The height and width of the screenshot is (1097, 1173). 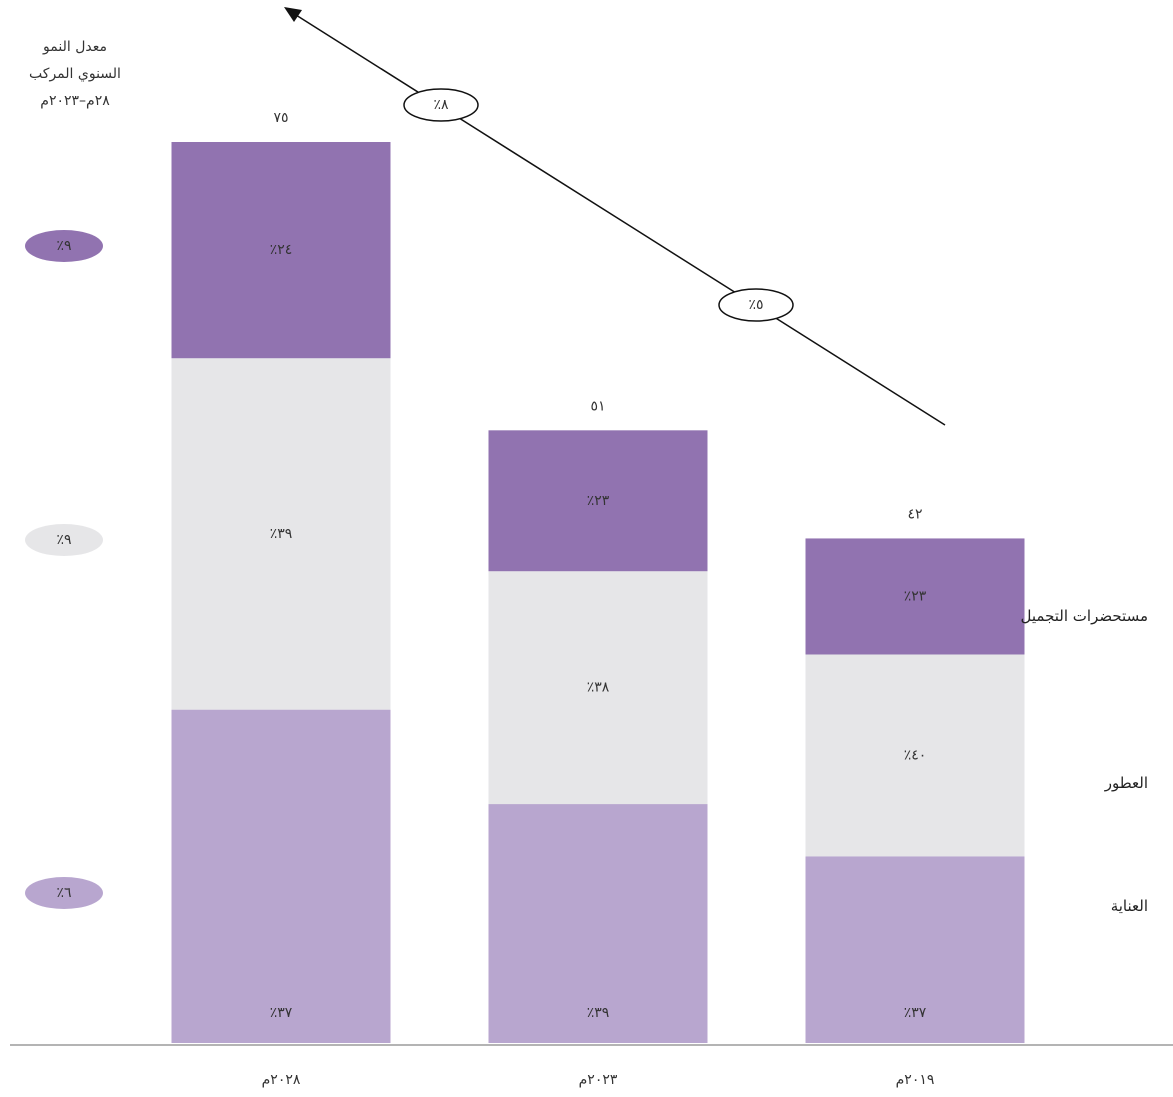 I want to click on trend-label: ٪٨, so click(x=441, y=105).